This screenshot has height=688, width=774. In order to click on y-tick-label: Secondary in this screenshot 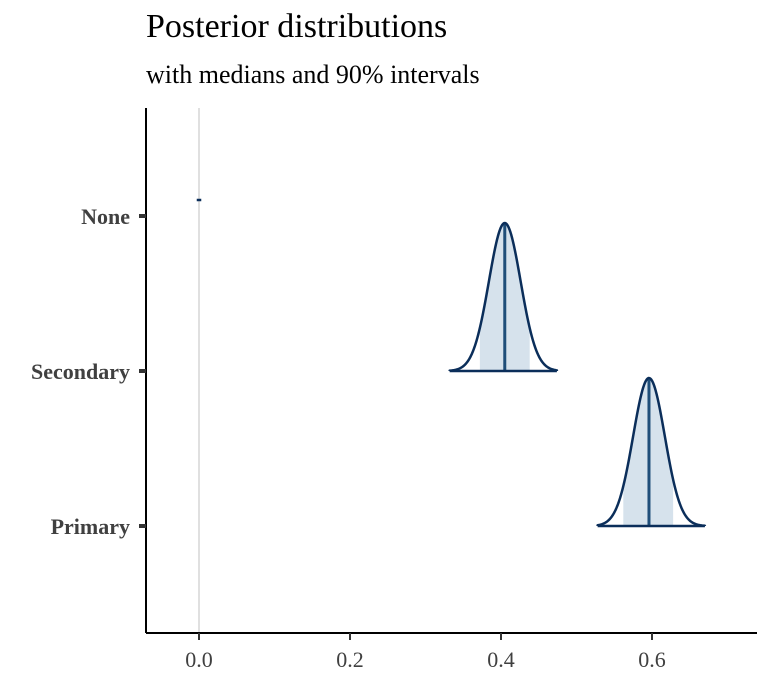, I will do `click(80, 371)`.